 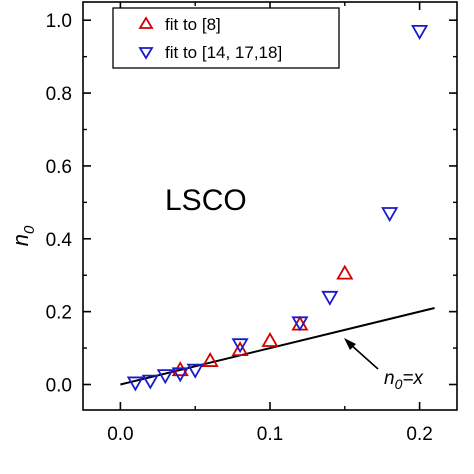 I want to click on legend-box, so click(x=226, y=38).